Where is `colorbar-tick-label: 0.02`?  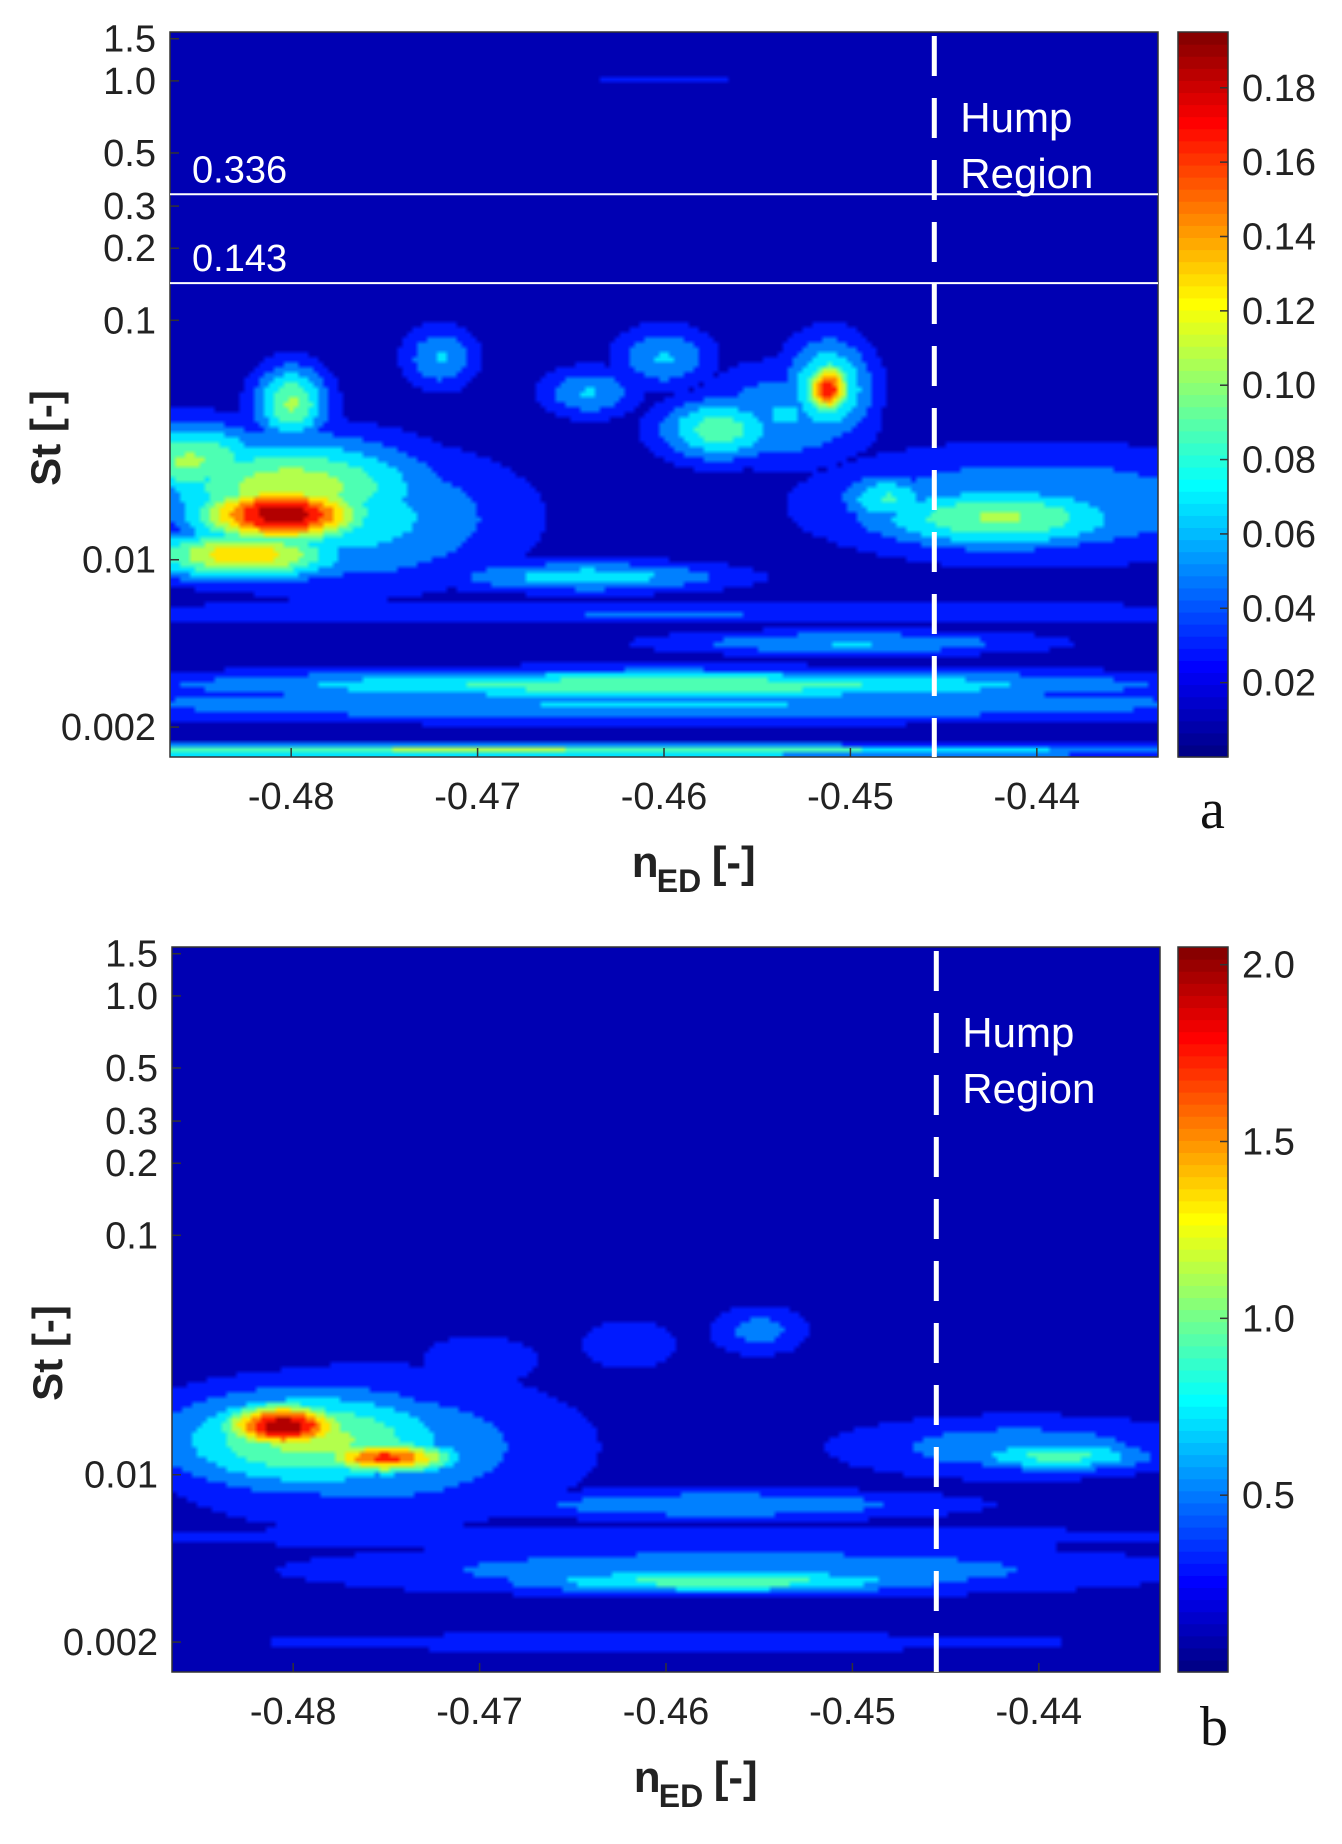 colorbar-tick-label: 0.02 is located at coordinates (1279, 684).